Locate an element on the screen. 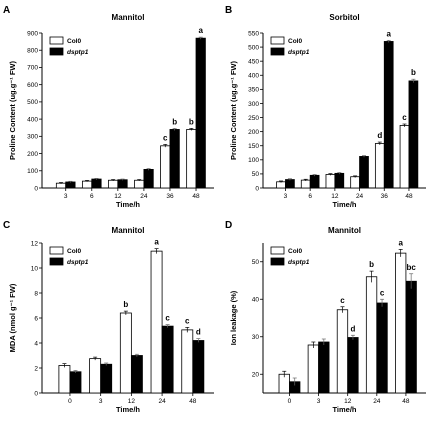 The image size is (440, 432). y-tick-label: 20 is located at coordinates (256, 375).